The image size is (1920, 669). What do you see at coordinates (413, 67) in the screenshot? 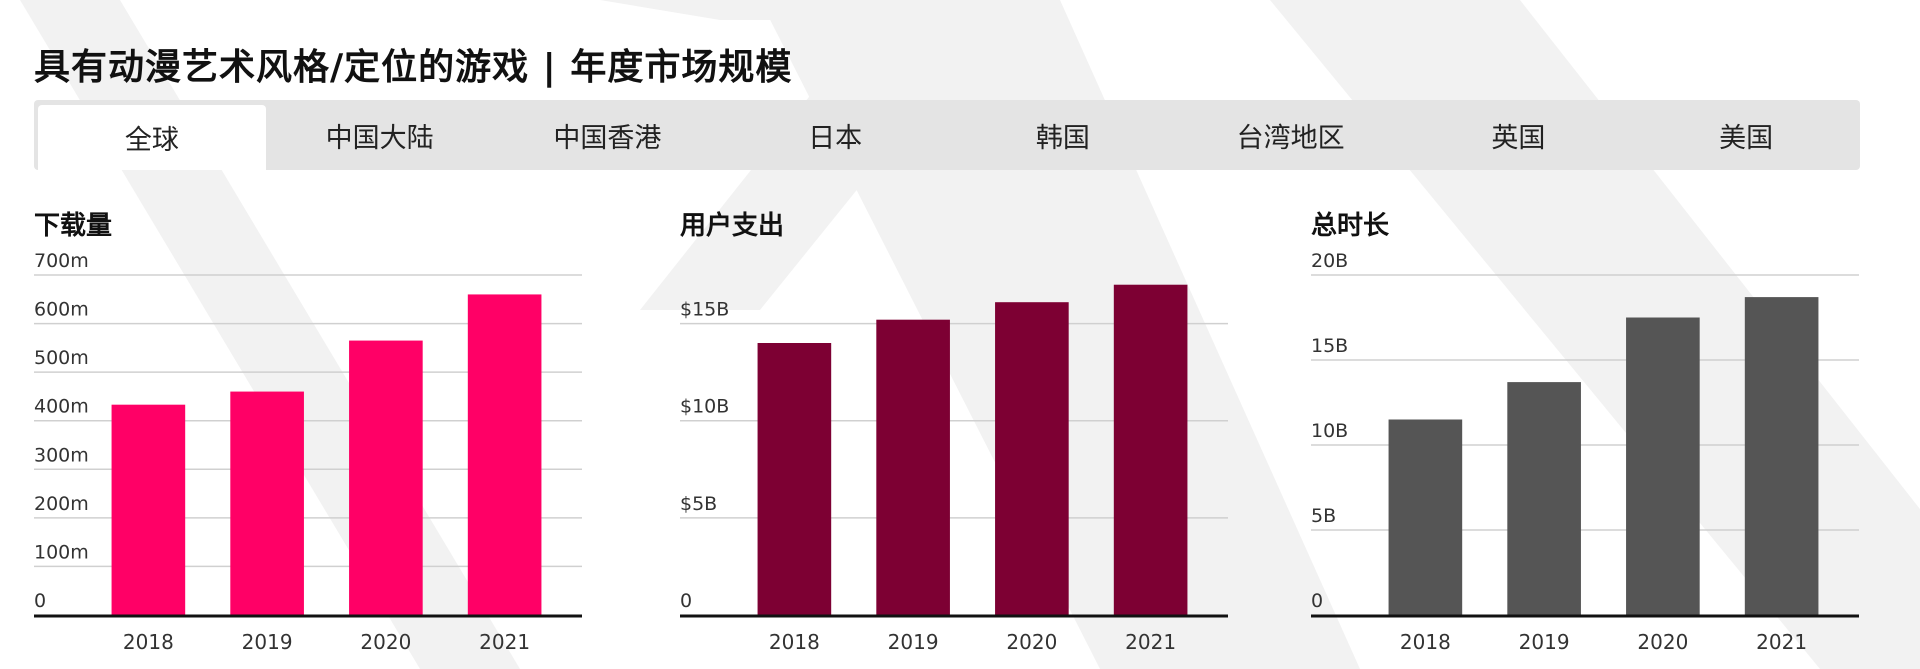
I see `page-title: 具有动漫艺术风格/定位的游戏 | 年度市场规模` at bounding box center [413, 67].